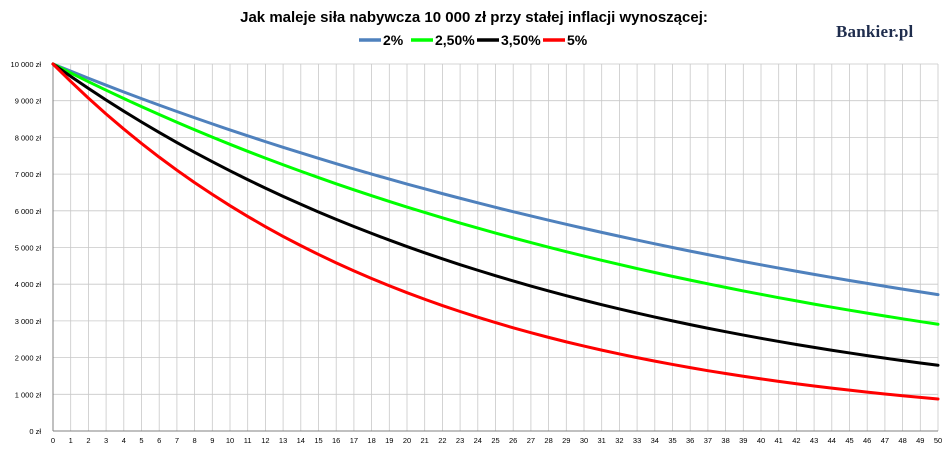 The height and width of the screenshot is (452, 948). Describe the element at coordinates (814, 440) in the screenshot. I see `x-tick-label: 43` at that location.